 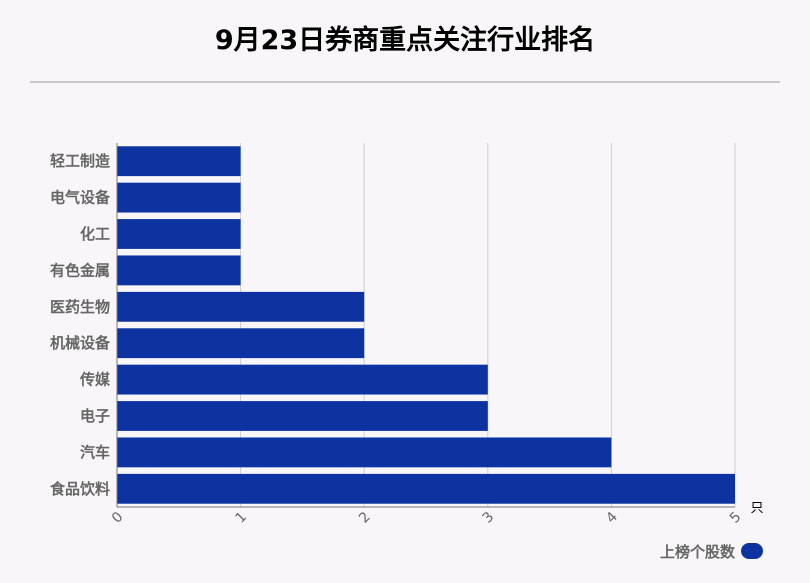 I want to click on title-divider, so click(x=405, y=82).